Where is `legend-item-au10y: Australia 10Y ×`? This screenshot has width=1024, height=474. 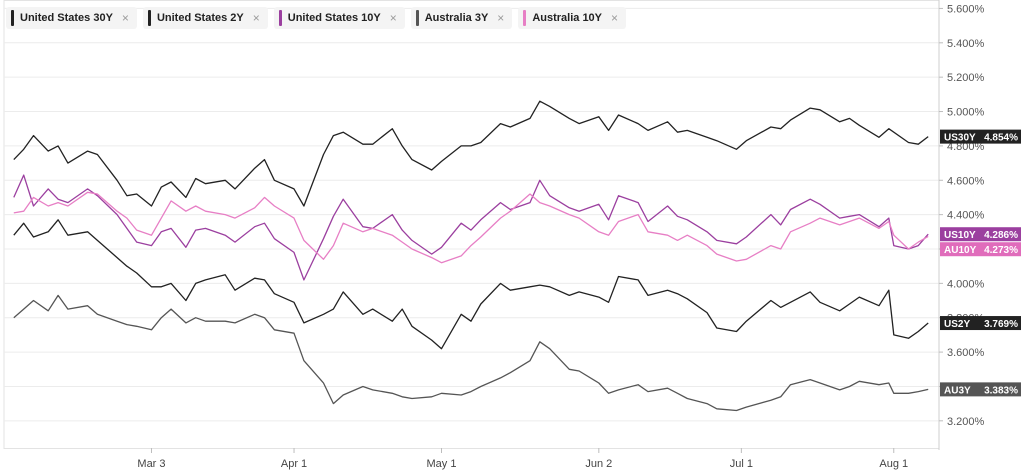 legend-item-au10y: Australia 10Y × is located at coordinates (572, 18).